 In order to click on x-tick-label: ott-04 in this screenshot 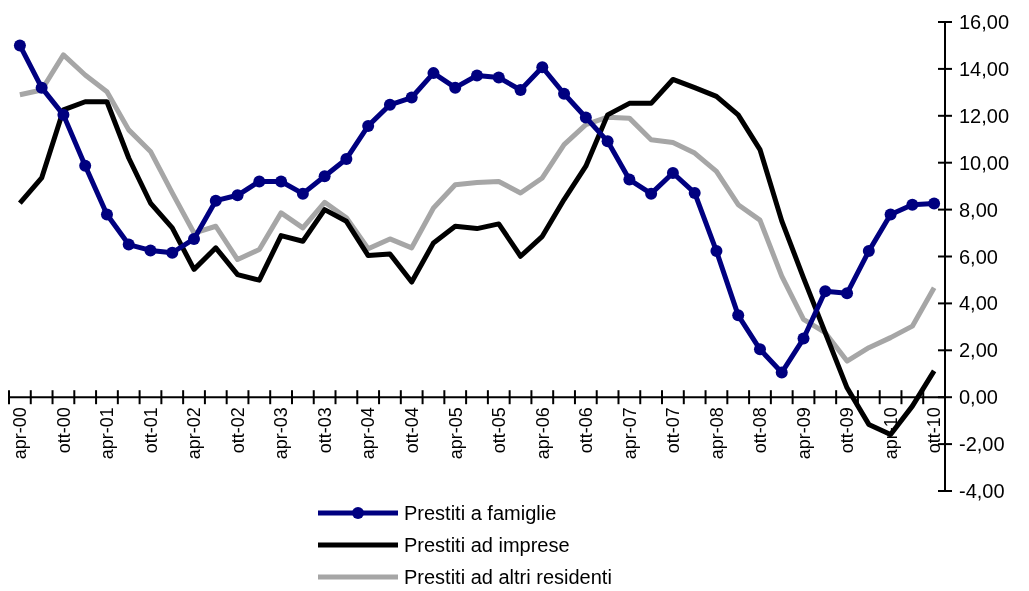, I will do `click(412, 430)`.